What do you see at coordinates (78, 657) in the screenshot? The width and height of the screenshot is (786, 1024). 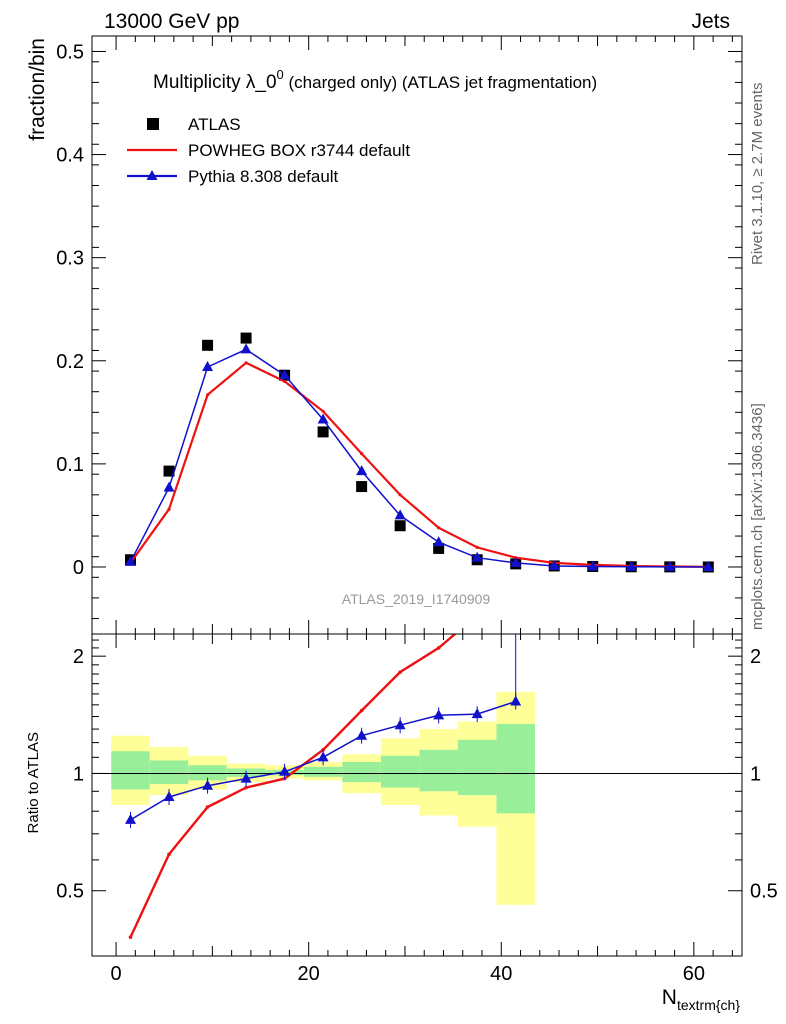 I see `ratio-ytick-label: 2` at bounding box center [78, 657].